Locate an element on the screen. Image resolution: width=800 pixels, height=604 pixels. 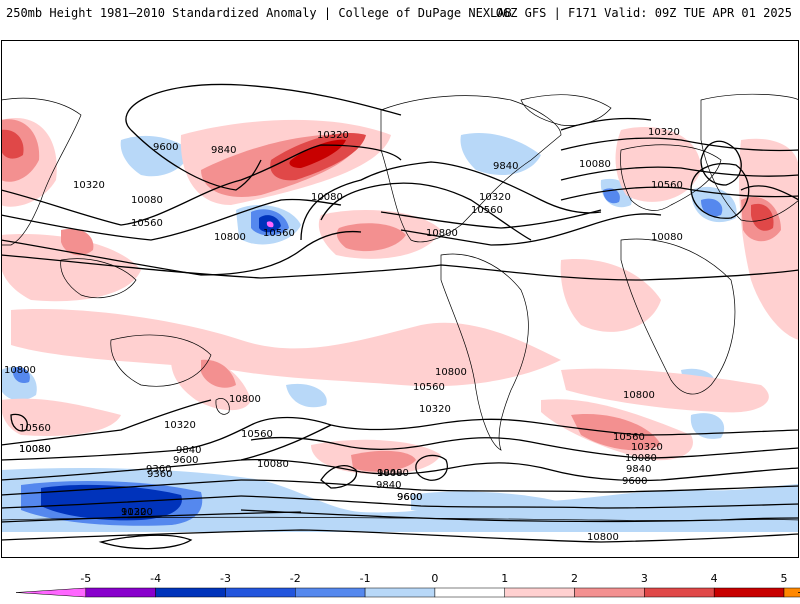
colorbar-tick-label: -1 is located at coordinates (365, 578).